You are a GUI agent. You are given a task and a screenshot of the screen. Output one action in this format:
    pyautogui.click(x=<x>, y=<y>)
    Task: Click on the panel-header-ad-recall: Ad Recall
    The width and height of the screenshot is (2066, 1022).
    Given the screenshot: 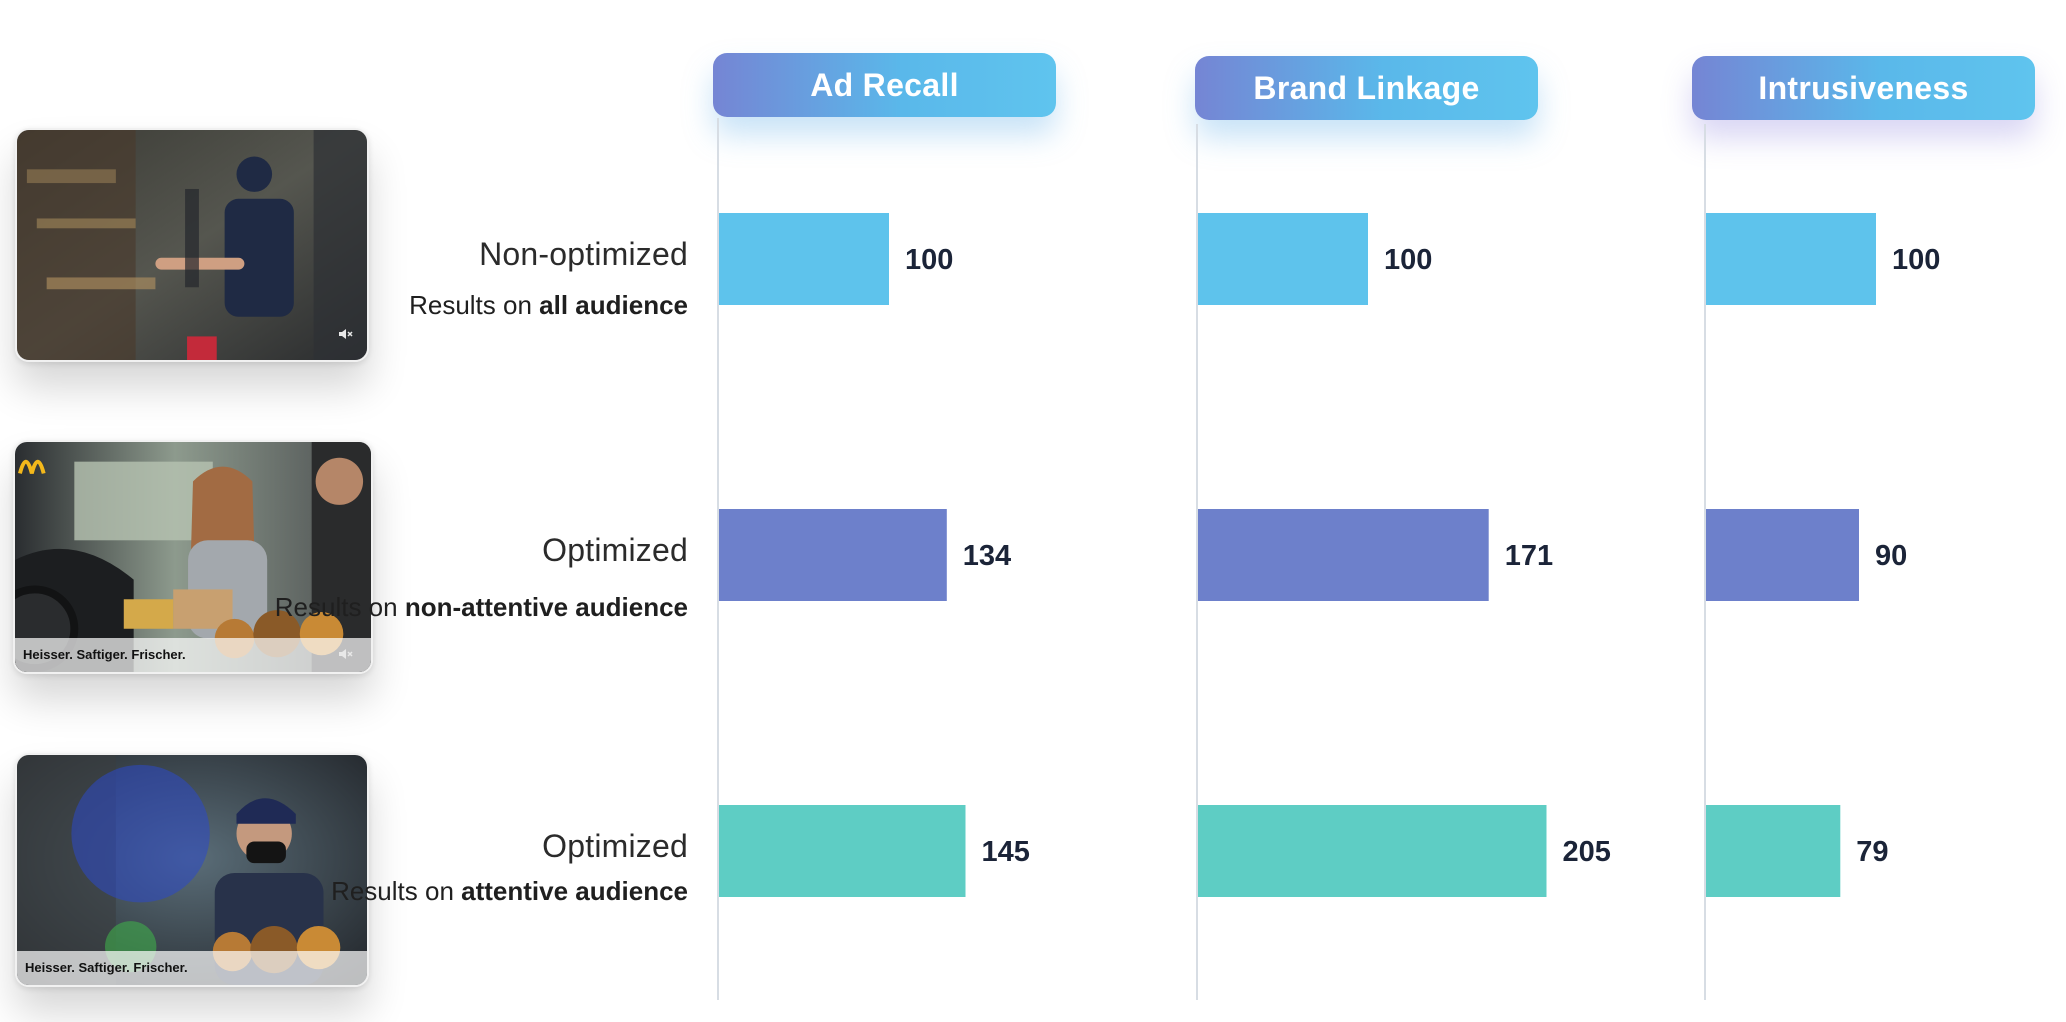 What is the action you would take?
    pyautogui.click(x=884, y=85)
    